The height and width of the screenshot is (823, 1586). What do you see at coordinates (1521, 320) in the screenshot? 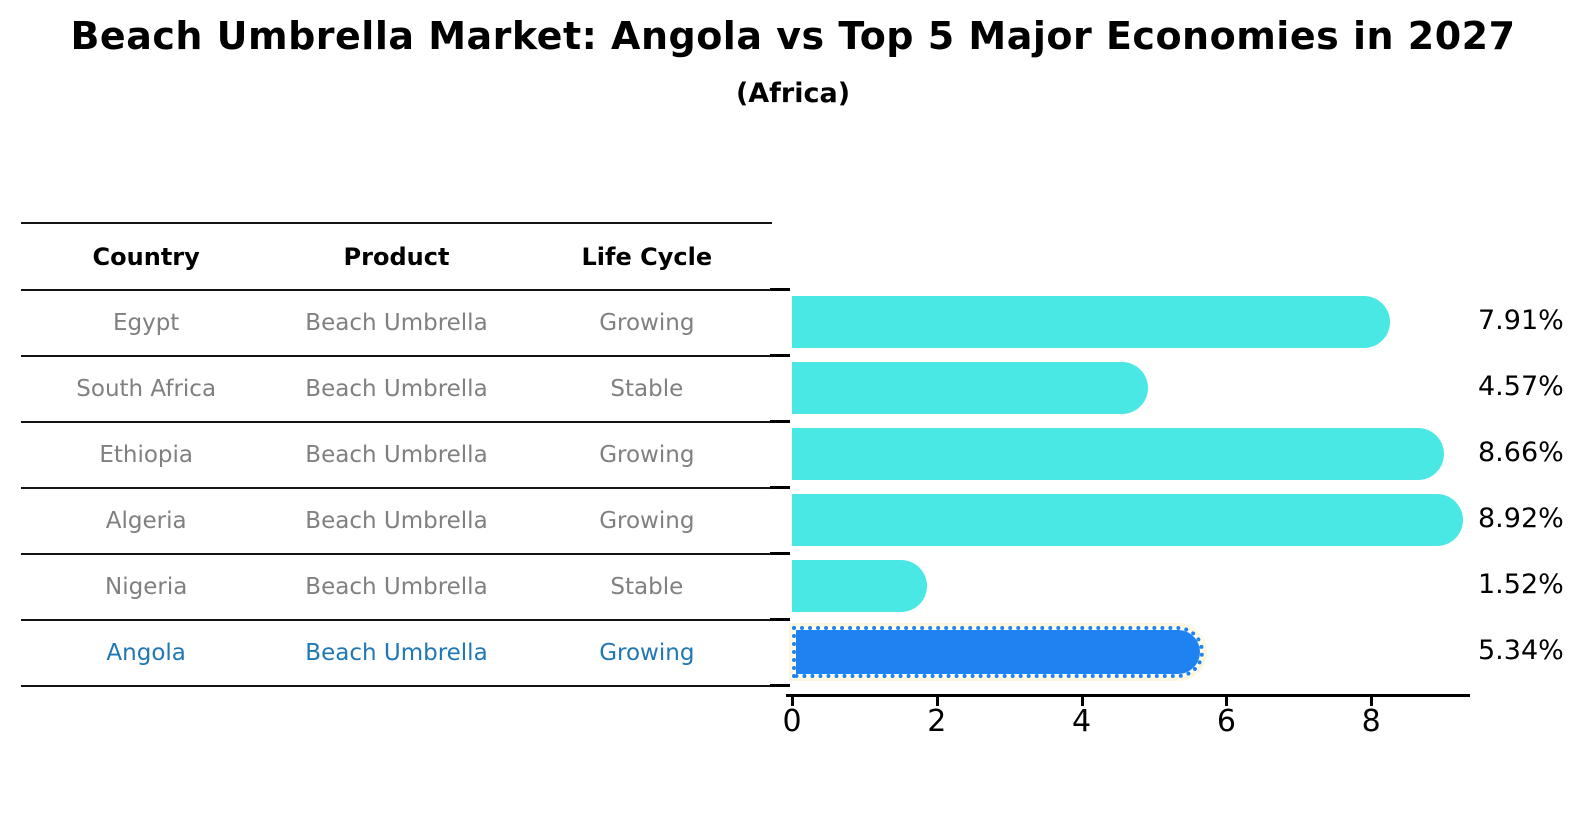
I see `bar-value-label: 7.91%` at bounding box center [1521, 320].